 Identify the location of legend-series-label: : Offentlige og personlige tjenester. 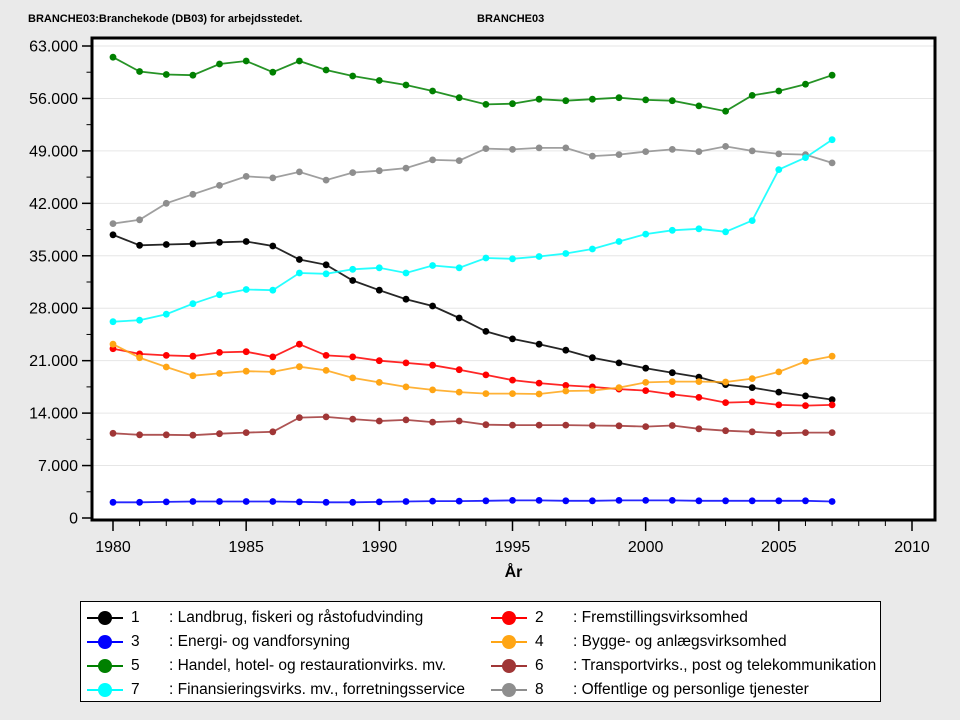
(691, 689).